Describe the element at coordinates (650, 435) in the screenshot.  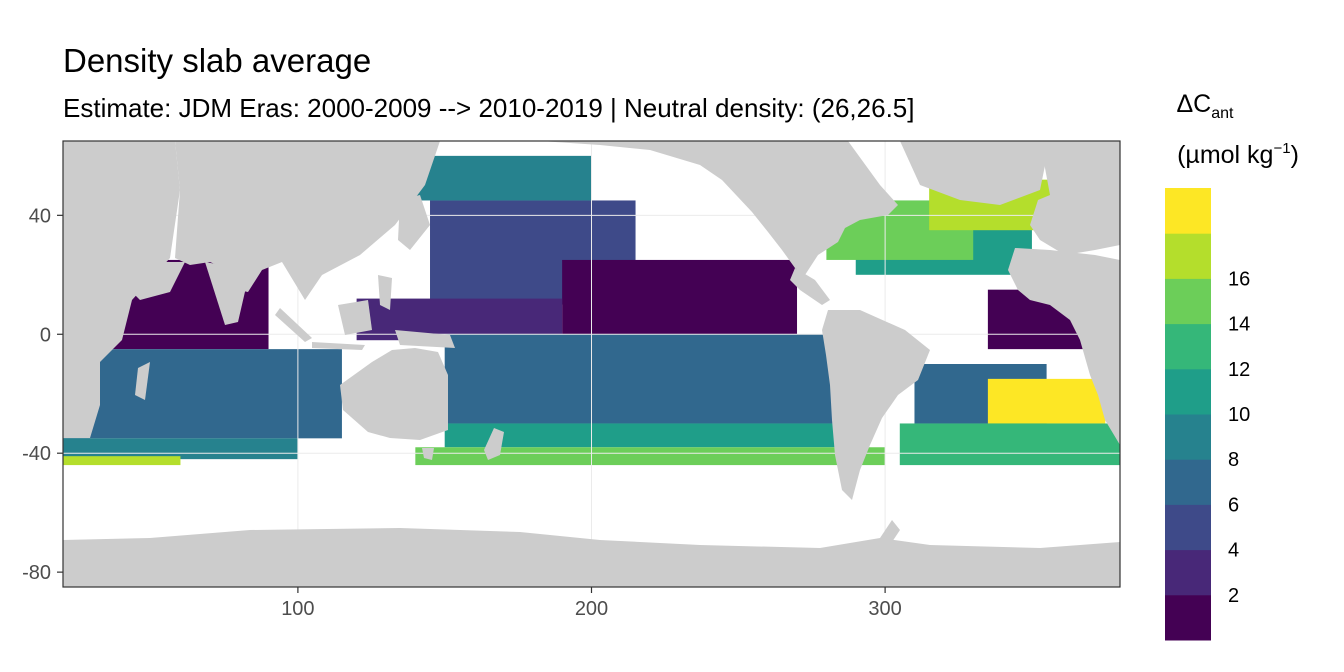
I see `ocean-region-south-pacific-mode-water` at that location.